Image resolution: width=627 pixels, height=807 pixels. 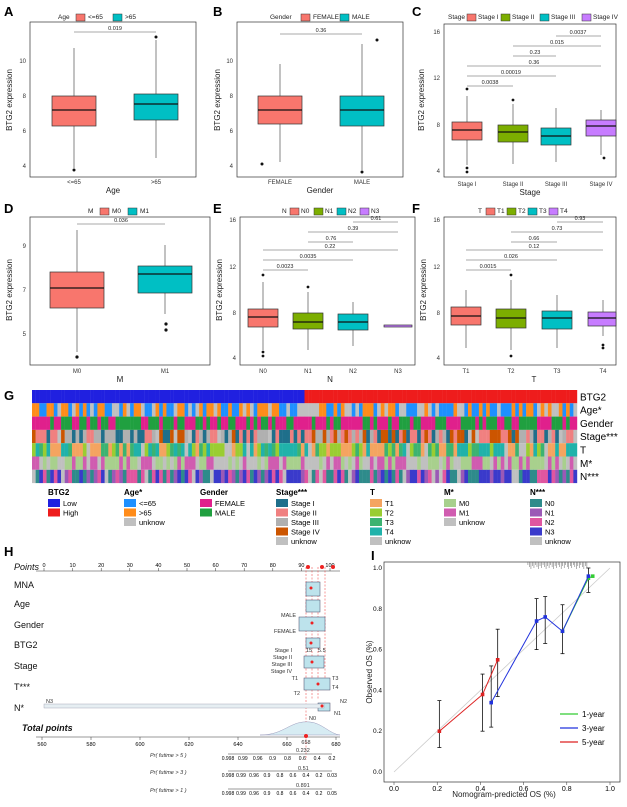 I want to click on nomo-t-1: T1, so click(x=295, y=679).